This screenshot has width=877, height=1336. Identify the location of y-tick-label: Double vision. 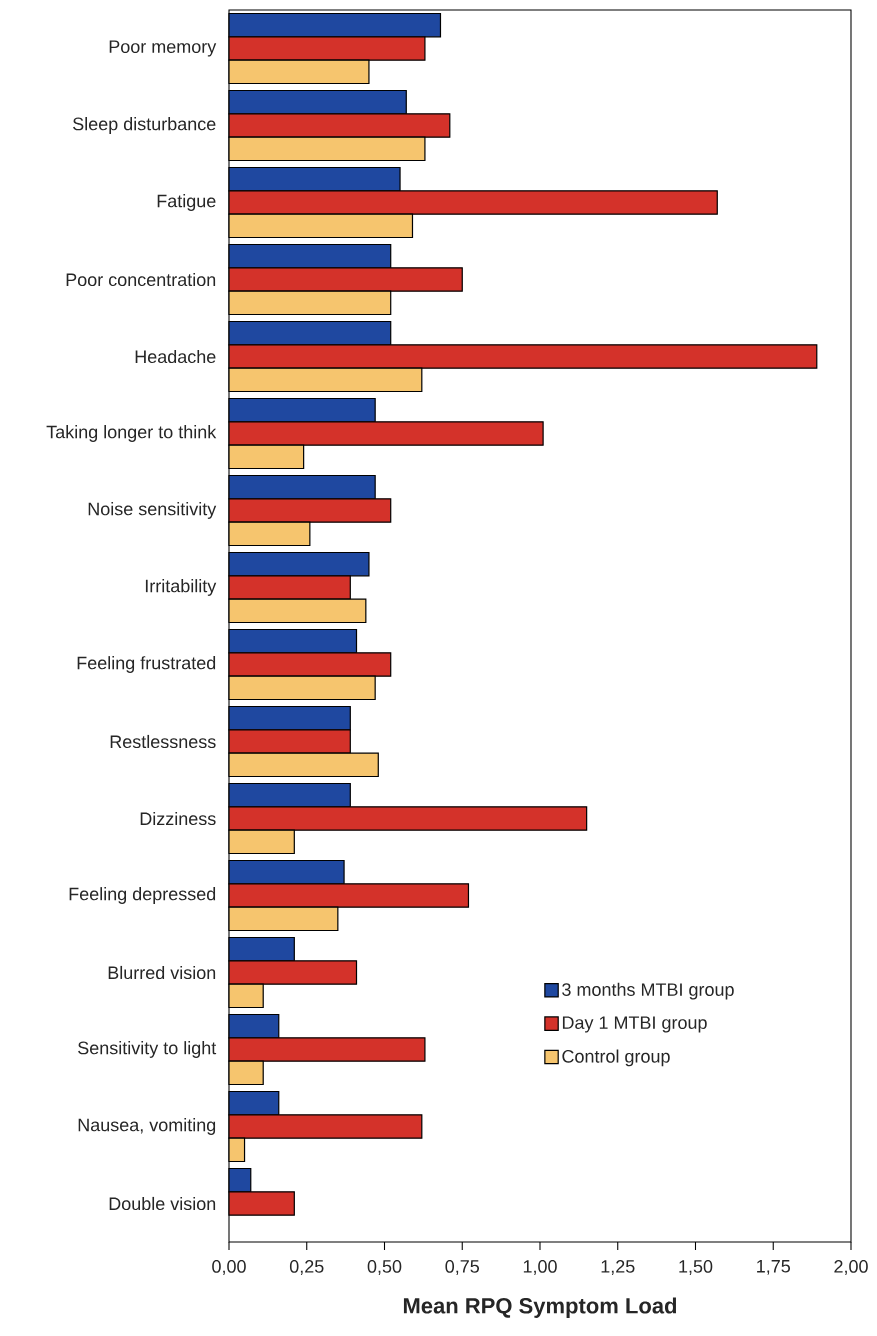
(162, 1203).